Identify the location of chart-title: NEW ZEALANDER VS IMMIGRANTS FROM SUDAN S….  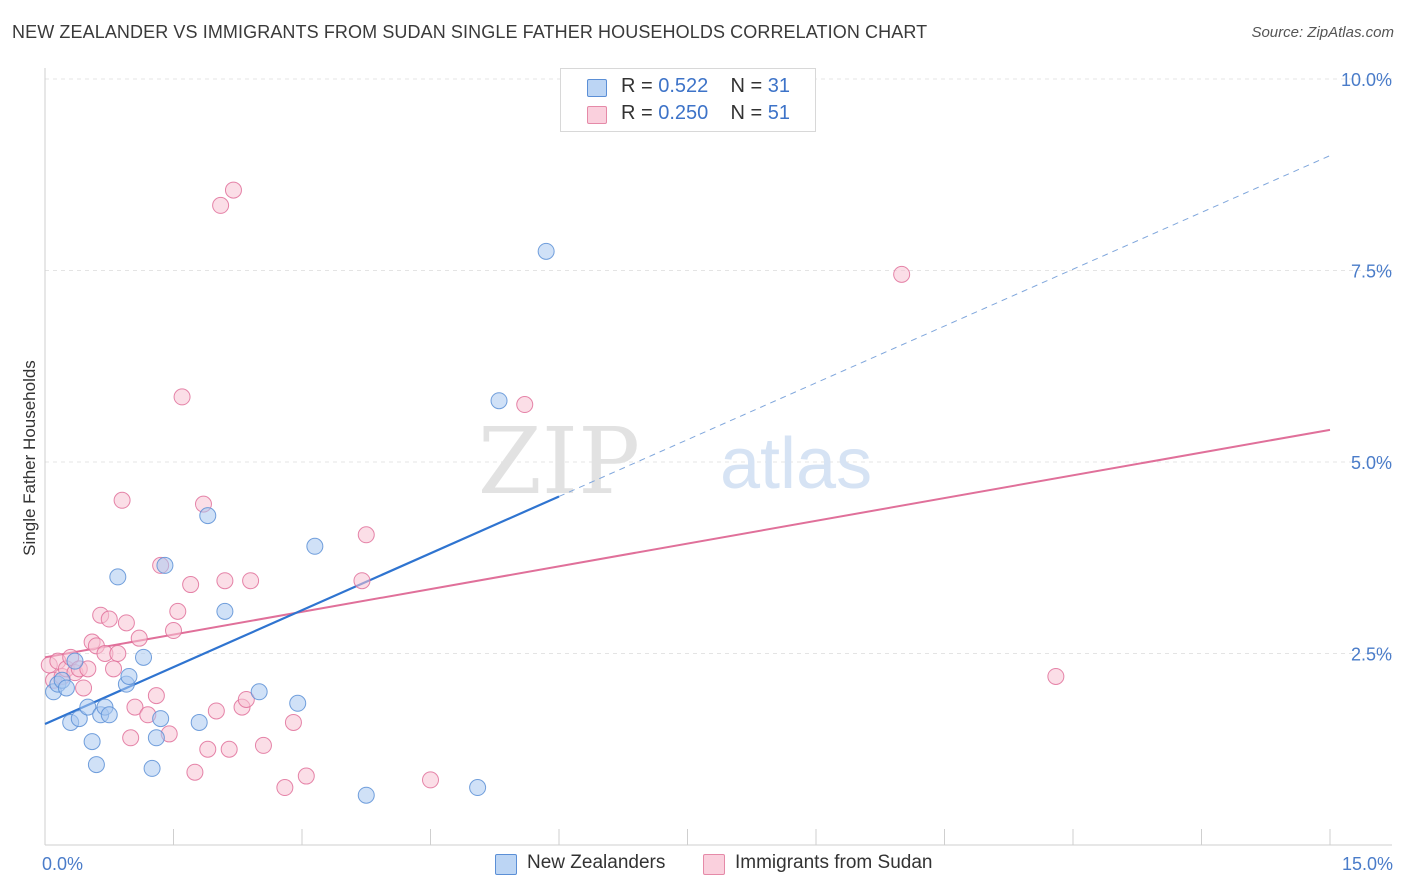
(470, 32).